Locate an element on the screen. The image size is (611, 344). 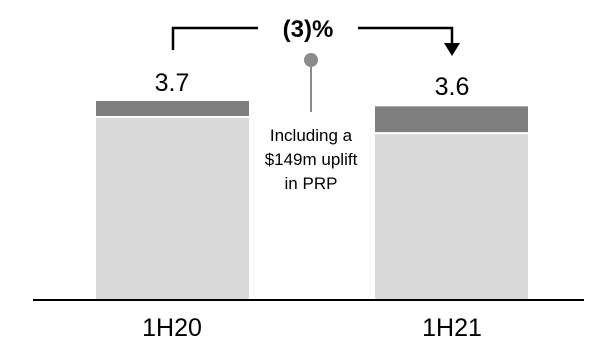
change-bracket-right is located at coordinates (406, 36).